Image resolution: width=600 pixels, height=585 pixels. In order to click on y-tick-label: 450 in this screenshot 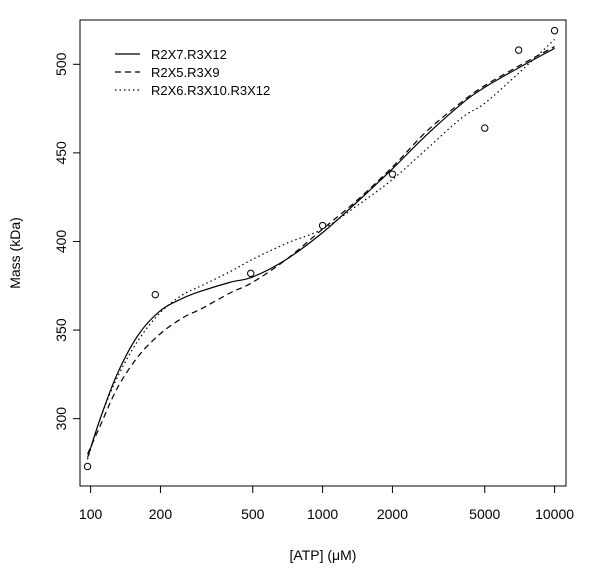, I will do `click(61, 153)`.